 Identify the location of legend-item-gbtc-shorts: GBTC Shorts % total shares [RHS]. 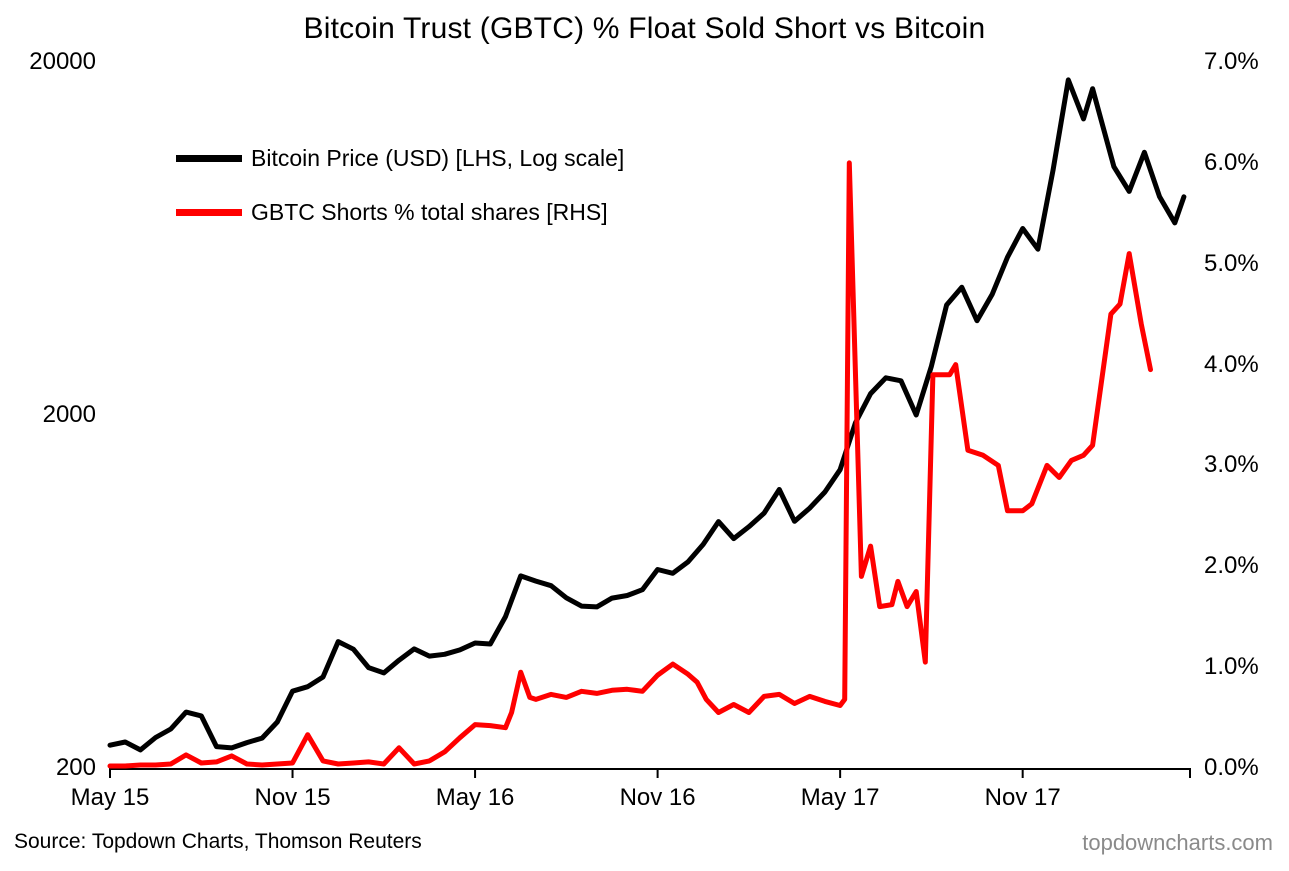
(400, 212).